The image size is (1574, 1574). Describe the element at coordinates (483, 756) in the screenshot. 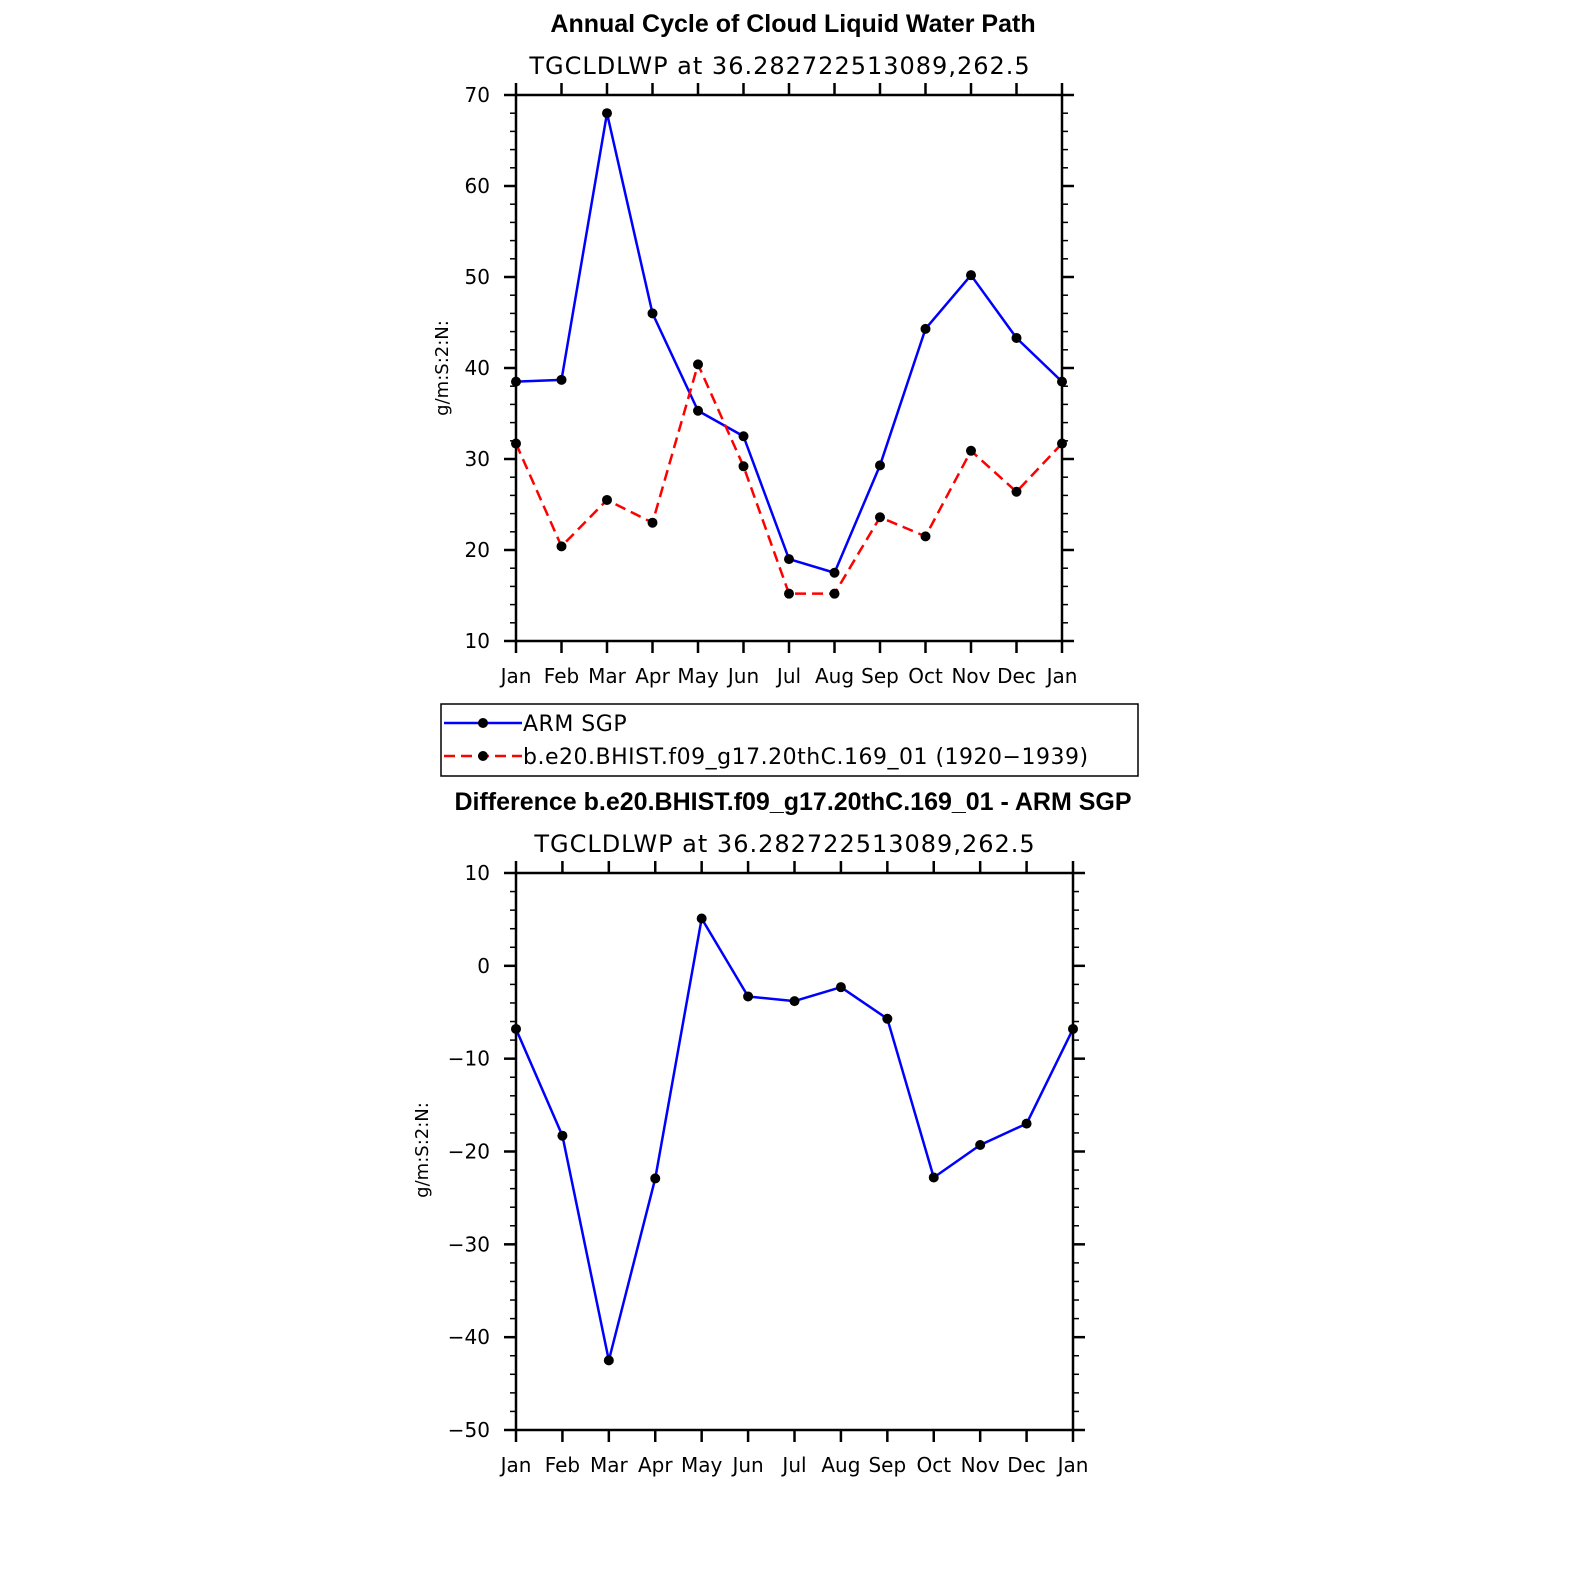

I see `legend-marker-model` at that location.